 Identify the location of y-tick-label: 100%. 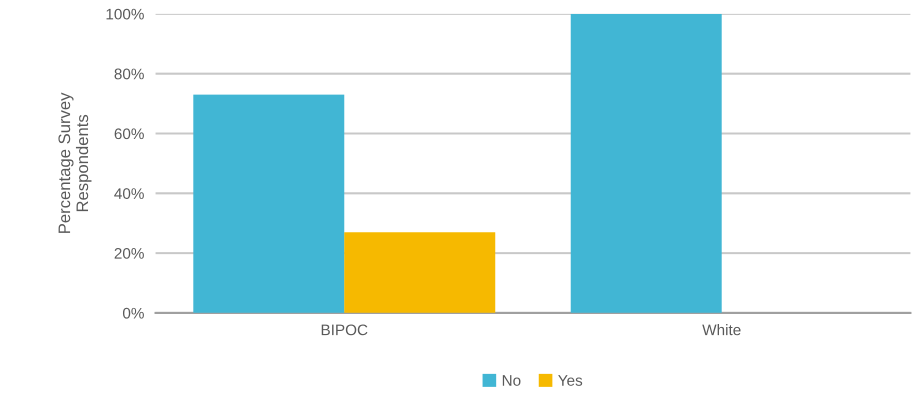
(125, 14).